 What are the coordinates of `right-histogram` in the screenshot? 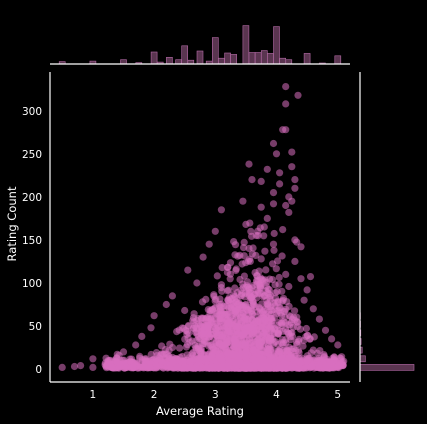 It's located at (387, 341).